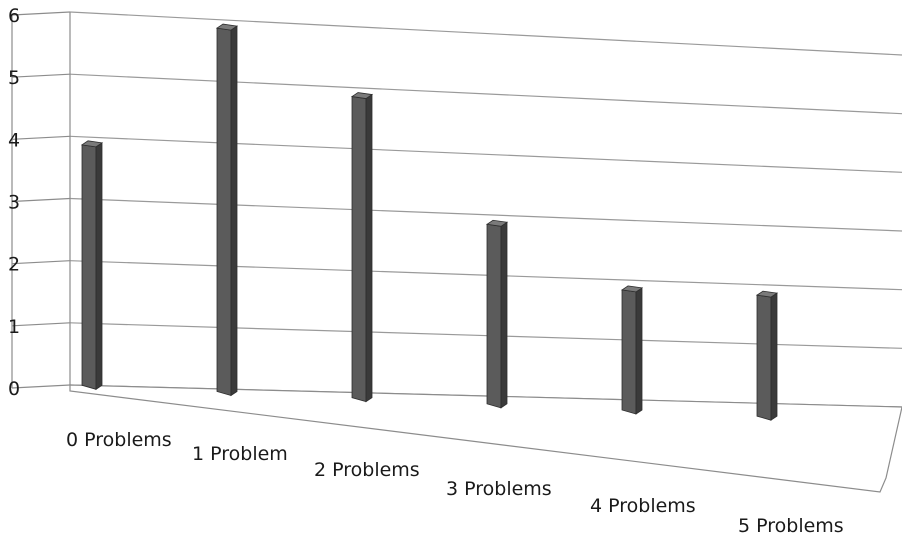 Image resolution: width=902 pixels, height=537 pixels. Describe the element at coordinates (367, 470) in the screenshot. I see `x-category-label: 2 Problems` at that location.